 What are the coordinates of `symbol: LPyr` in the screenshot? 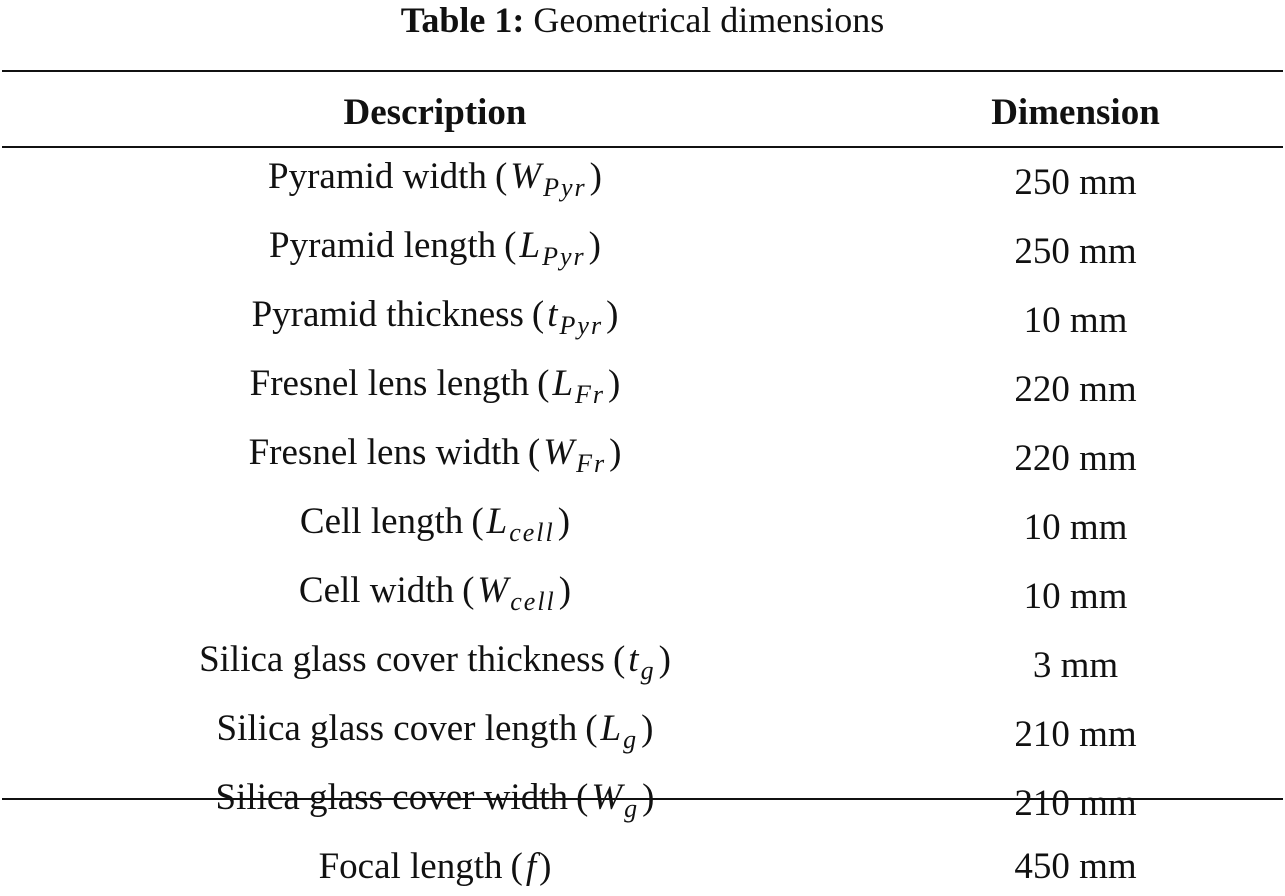 It's located at (548, 248).